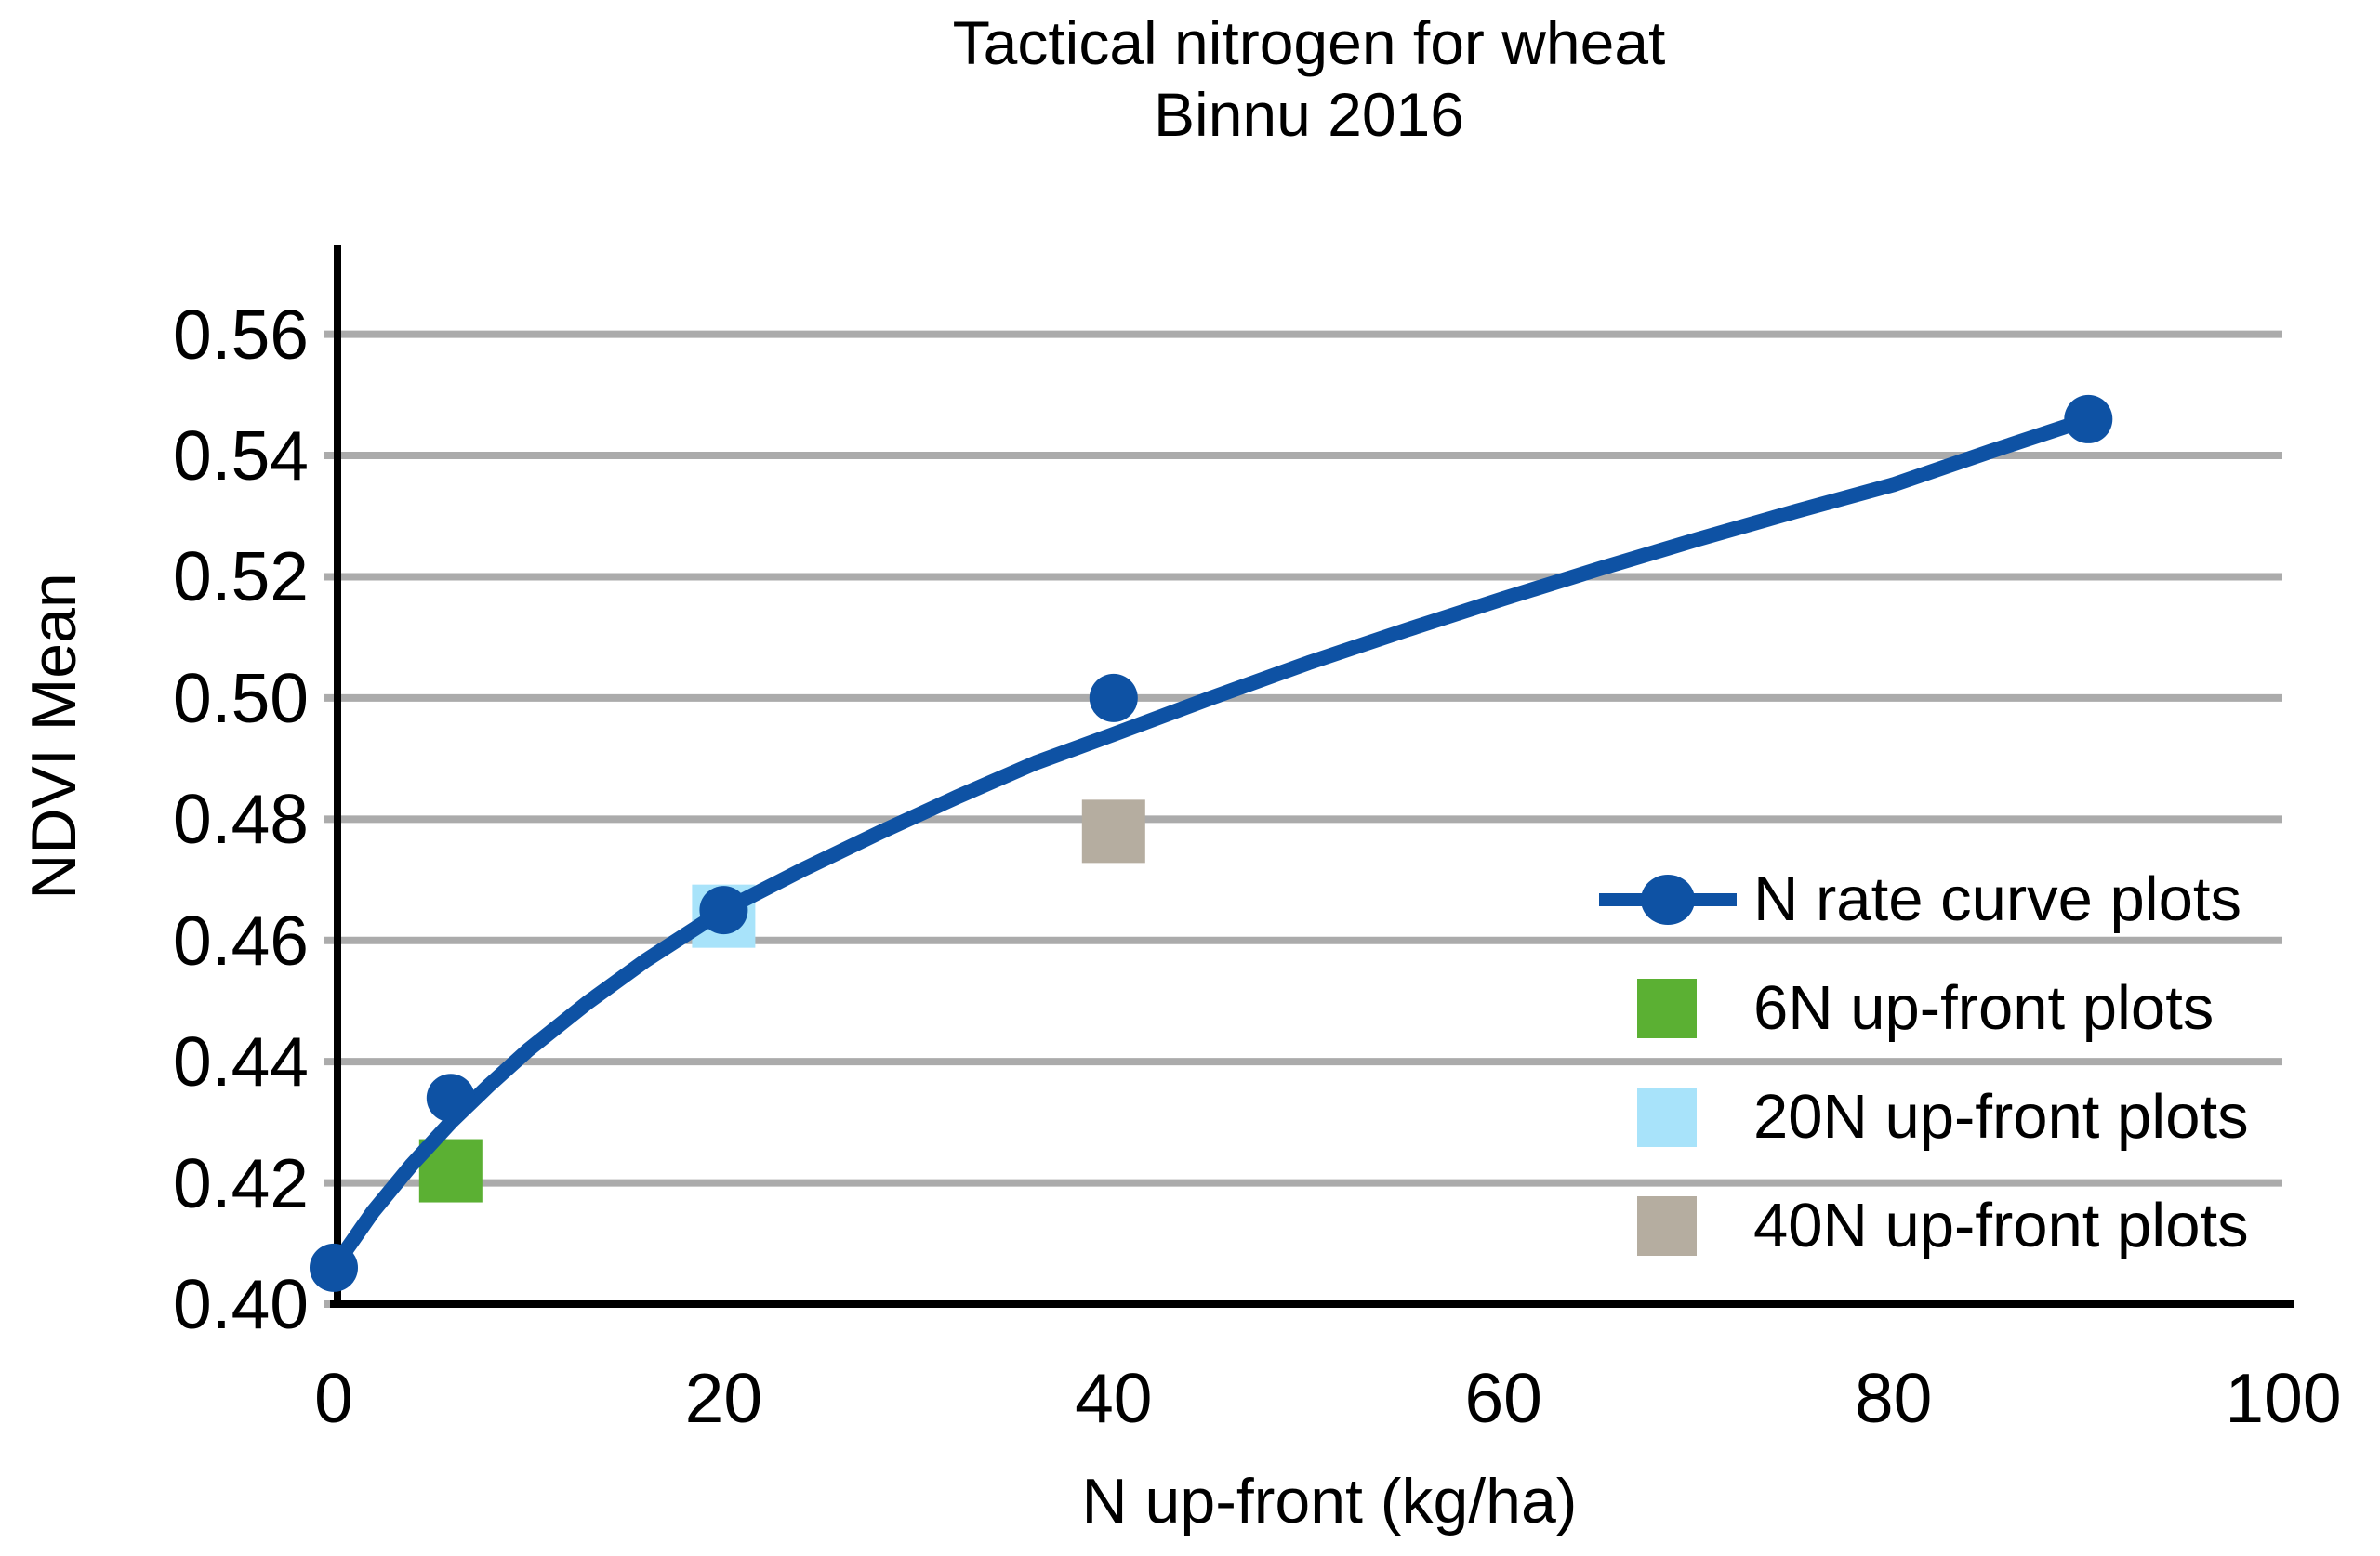 This screenshot has height=1556, width=2380. What do you see at coordinates (241, 1304) in the screenshot?
I see `y-tick-label: 0.40` at bounding box center [241, 1304].